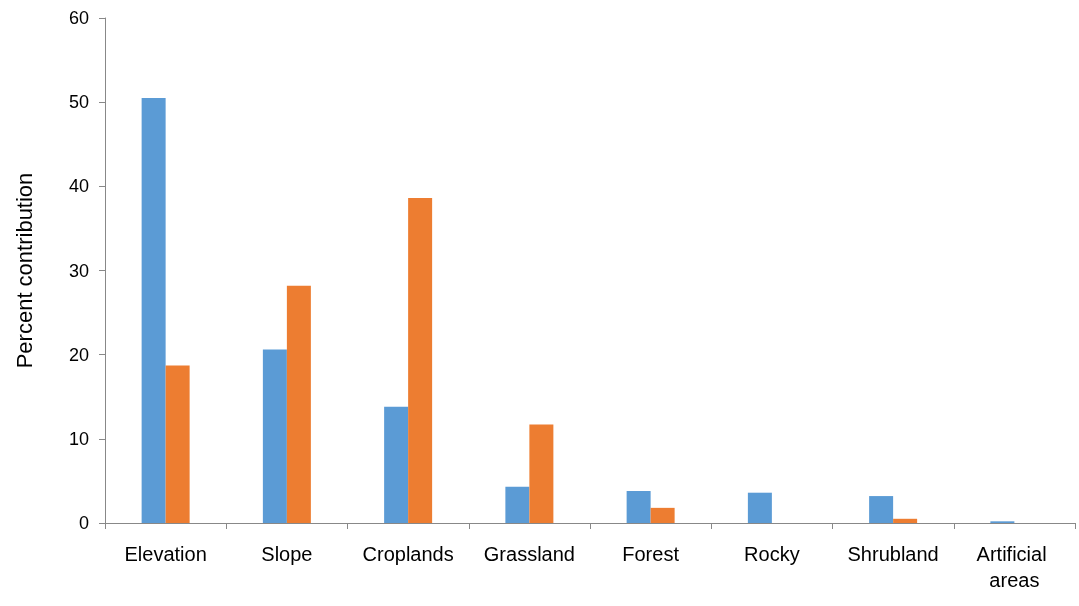 This screenshot has width=1079, height=606. What do you see at coordinates (408, 554) in the screenshot?
I see `x-tick-label: Croplands` at bounding box center [408, 554].